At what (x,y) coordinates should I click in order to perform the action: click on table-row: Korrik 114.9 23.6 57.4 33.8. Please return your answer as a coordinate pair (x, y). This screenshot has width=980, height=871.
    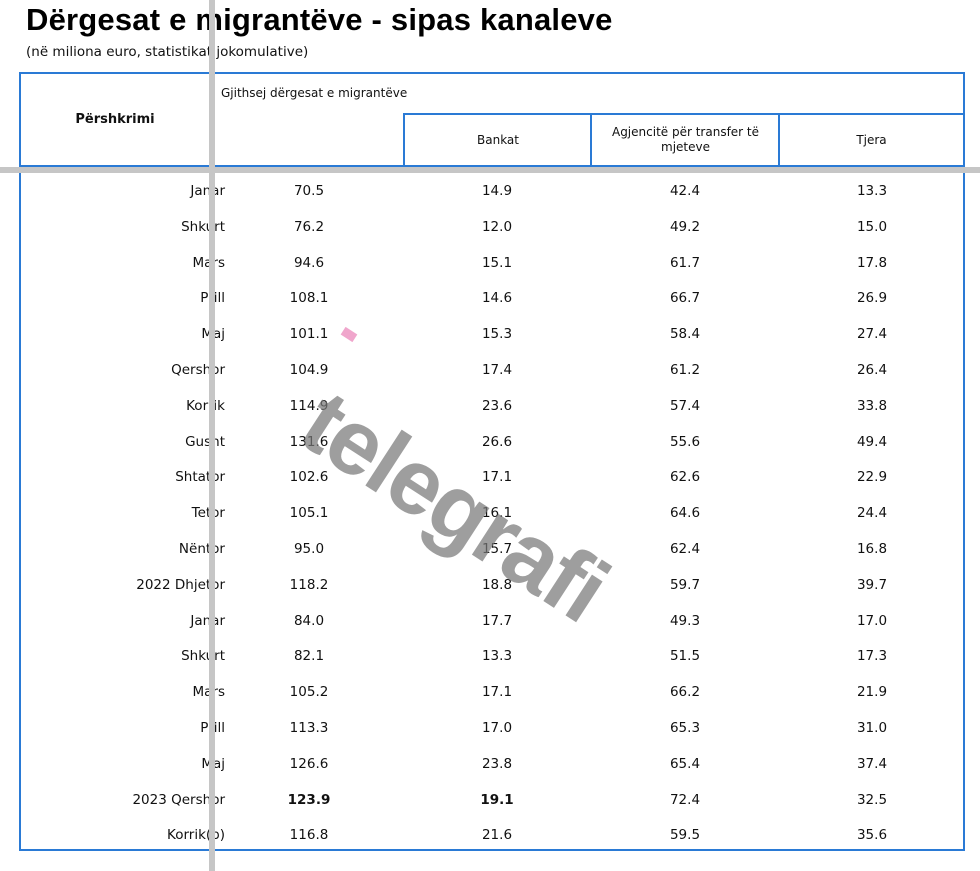
    Looking at the image, I should click on (492, 407).